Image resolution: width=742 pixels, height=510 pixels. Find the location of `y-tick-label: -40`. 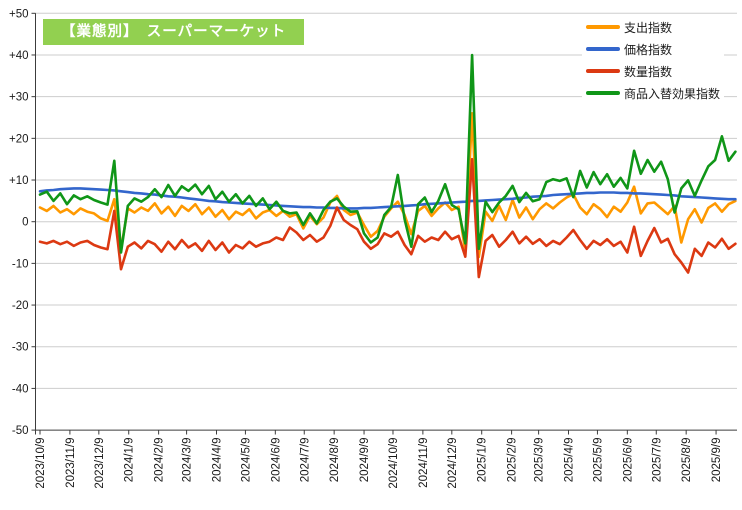

y-tick-label: -40 is located at coordinates (20, 389).